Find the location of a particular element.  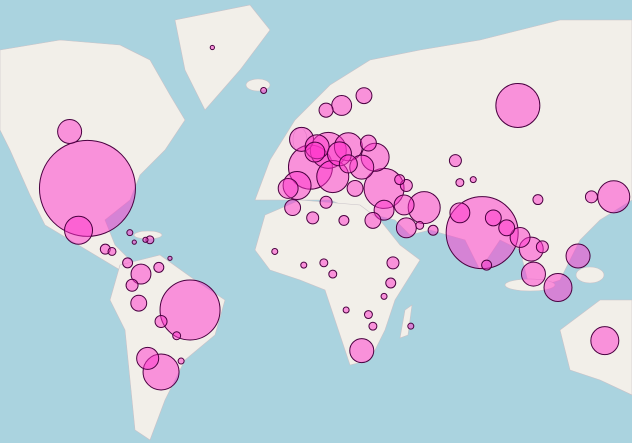

new-guinea is located at coordinates (590, 275).